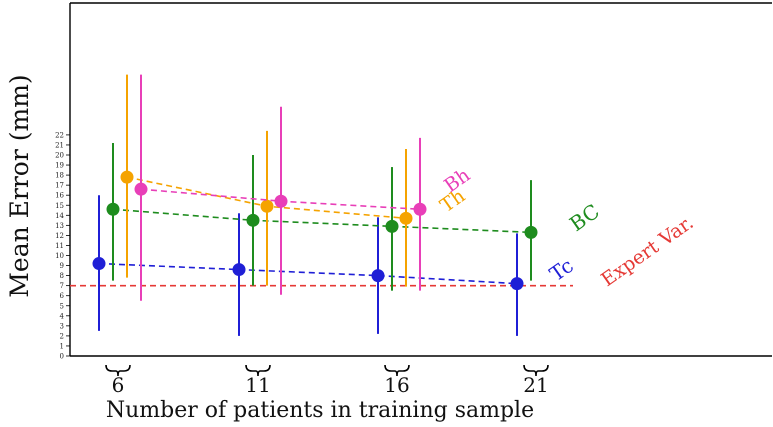 The image size is (773, 427). Describe the element at coordinates (62, 346) in the screenshot. I see `y-tick-label: 1` at that location.